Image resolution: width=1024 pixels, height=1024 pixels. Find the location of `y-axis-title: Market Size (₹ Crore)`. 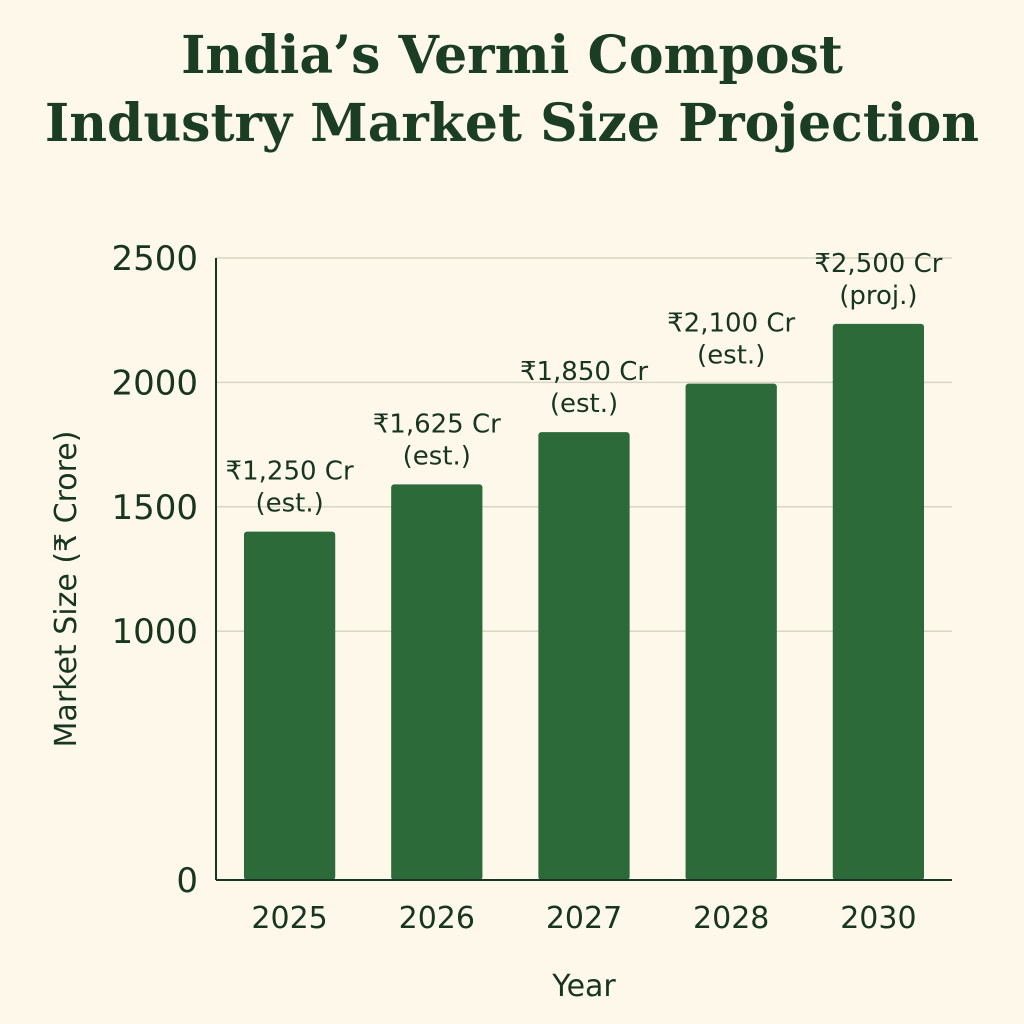

y-axis-title: Market Size (₹ Crore) is located at coordinates (66, 589).